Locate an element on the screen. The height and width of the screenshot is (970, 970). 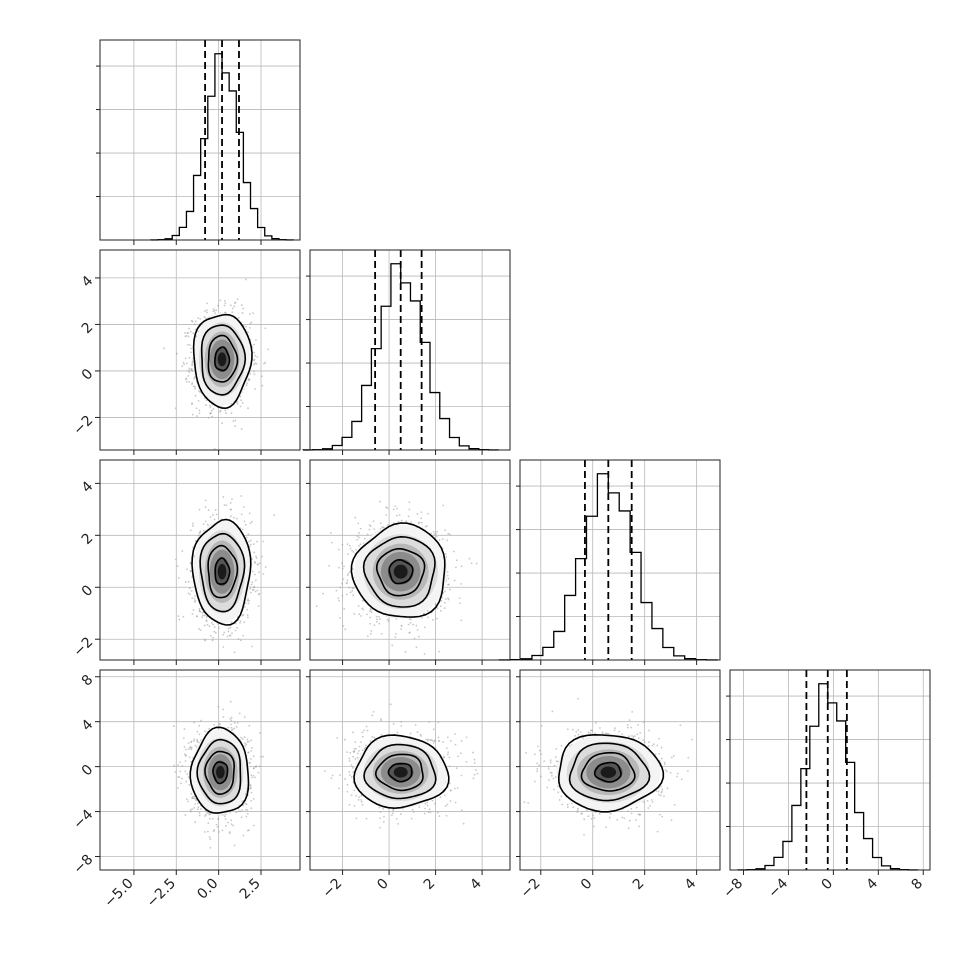
panel-frame is located at coordinates (410, 560).